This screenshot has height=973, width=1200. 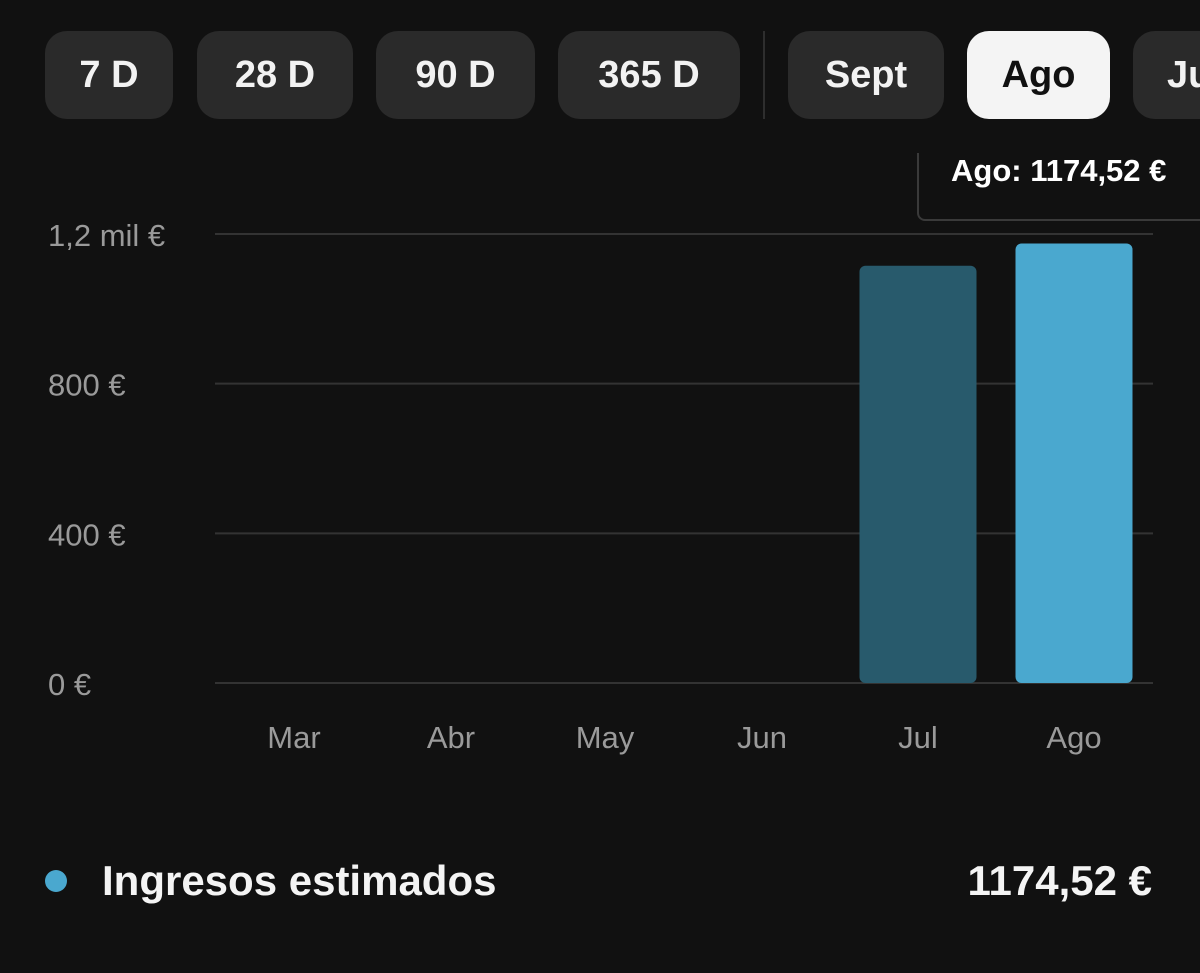 I want to click on legend-label: Ingresos estimados, so click(x=299, y=880).